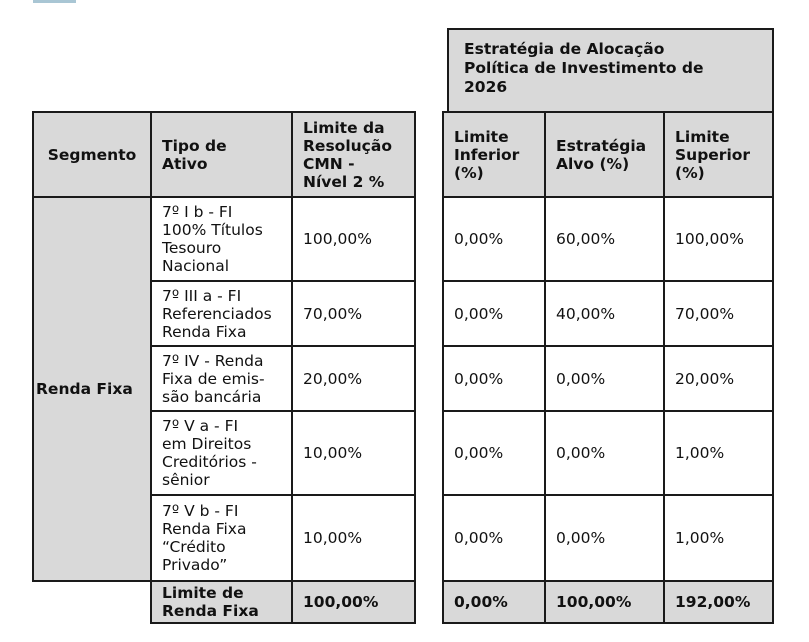 Image resolution: width=809 pixels, height=642 pixels. I want to click on total-label-line: Renda Fixa, so click(210, 611).